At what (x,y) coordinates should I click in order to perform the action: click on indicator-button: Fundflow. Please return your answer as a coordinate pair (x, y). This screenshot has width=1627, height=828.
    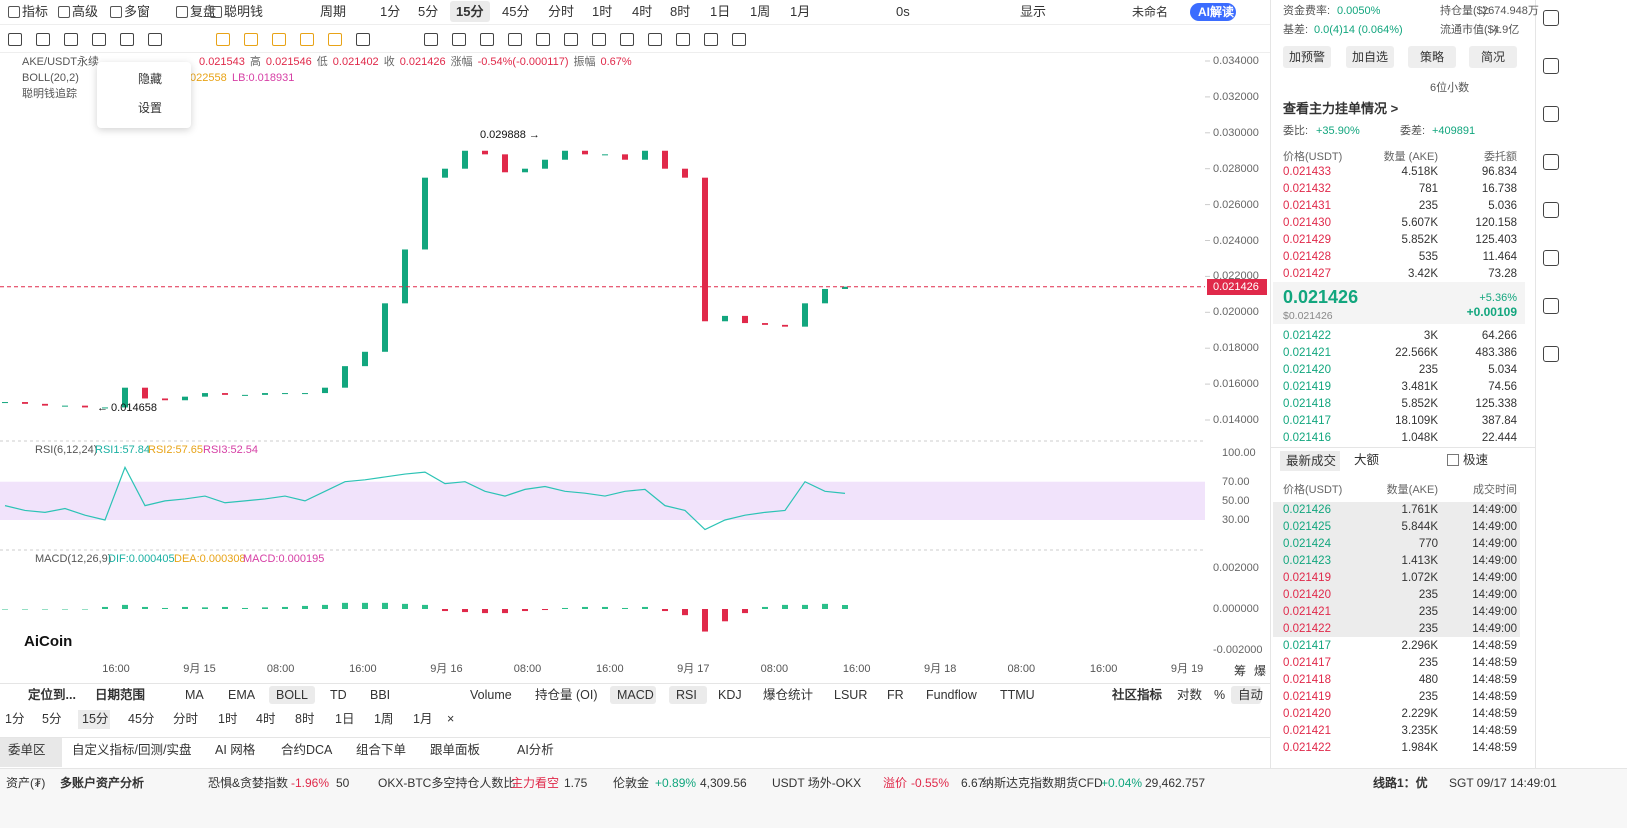
    Looking at the image, I should click on (951, 695).